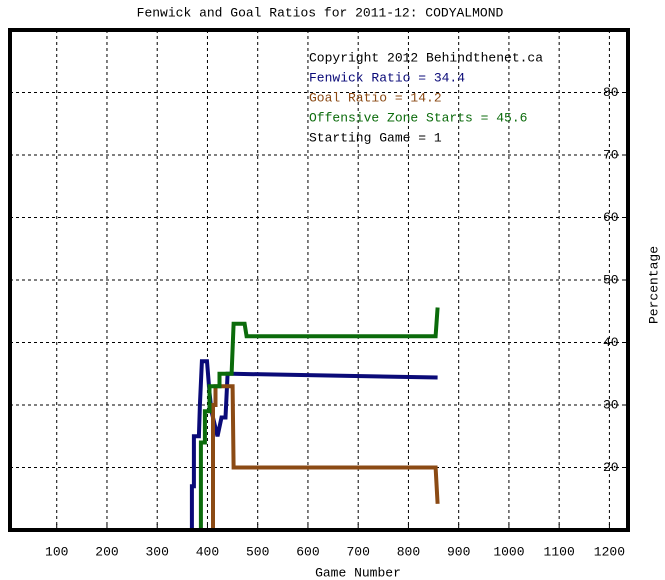  I want to click on x-tick-label: 1200, so click(609, 551).